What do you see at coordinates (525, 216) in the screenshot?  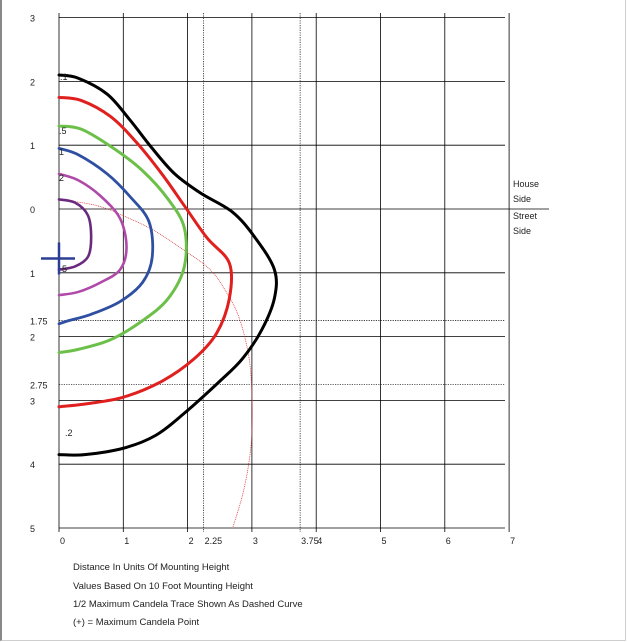 I see `street-side-label: Street` at bounding box center [525, 216].